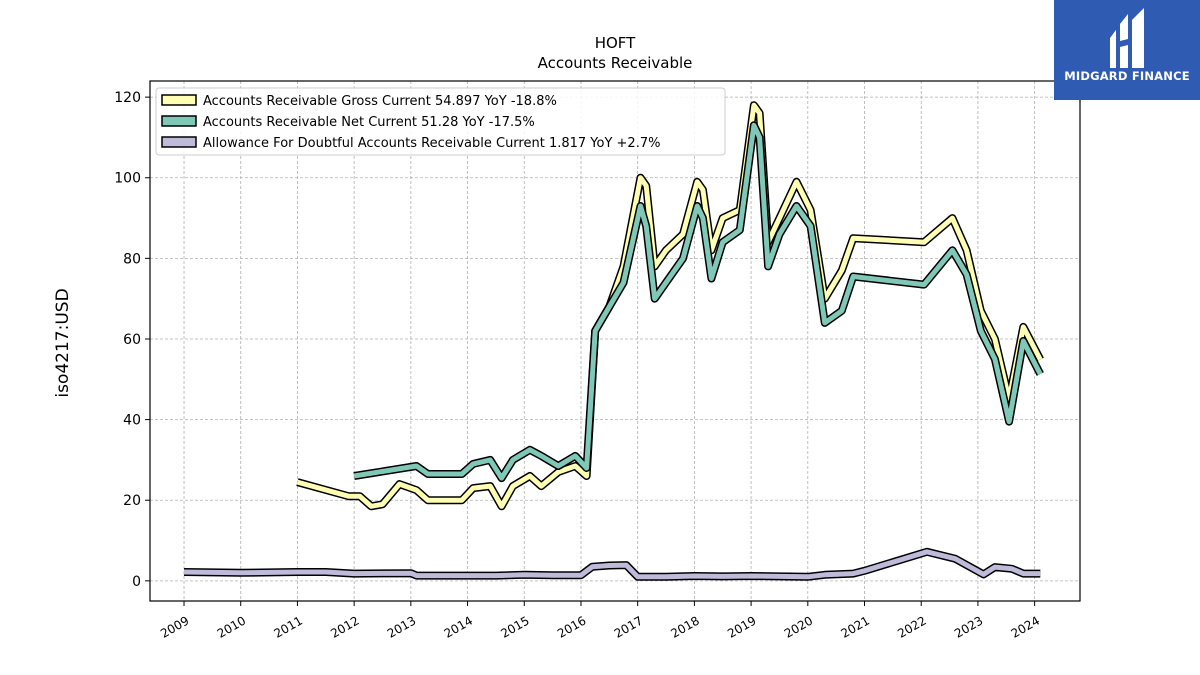  I want to click on series-line, so click(612, 564).